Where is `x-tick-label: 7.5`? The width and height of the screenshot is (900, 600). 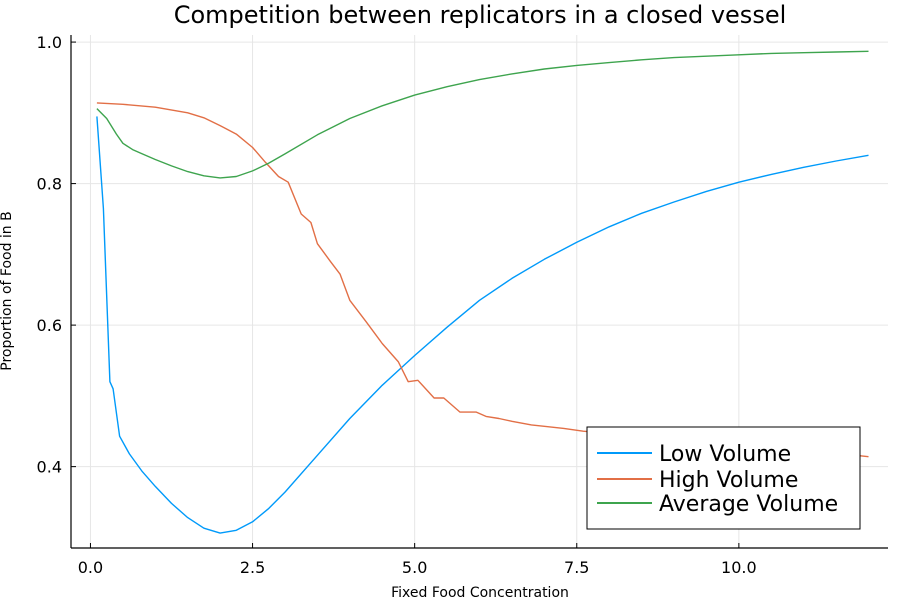
x-tick-label: 7.5 is located at coordinates (576, 567).